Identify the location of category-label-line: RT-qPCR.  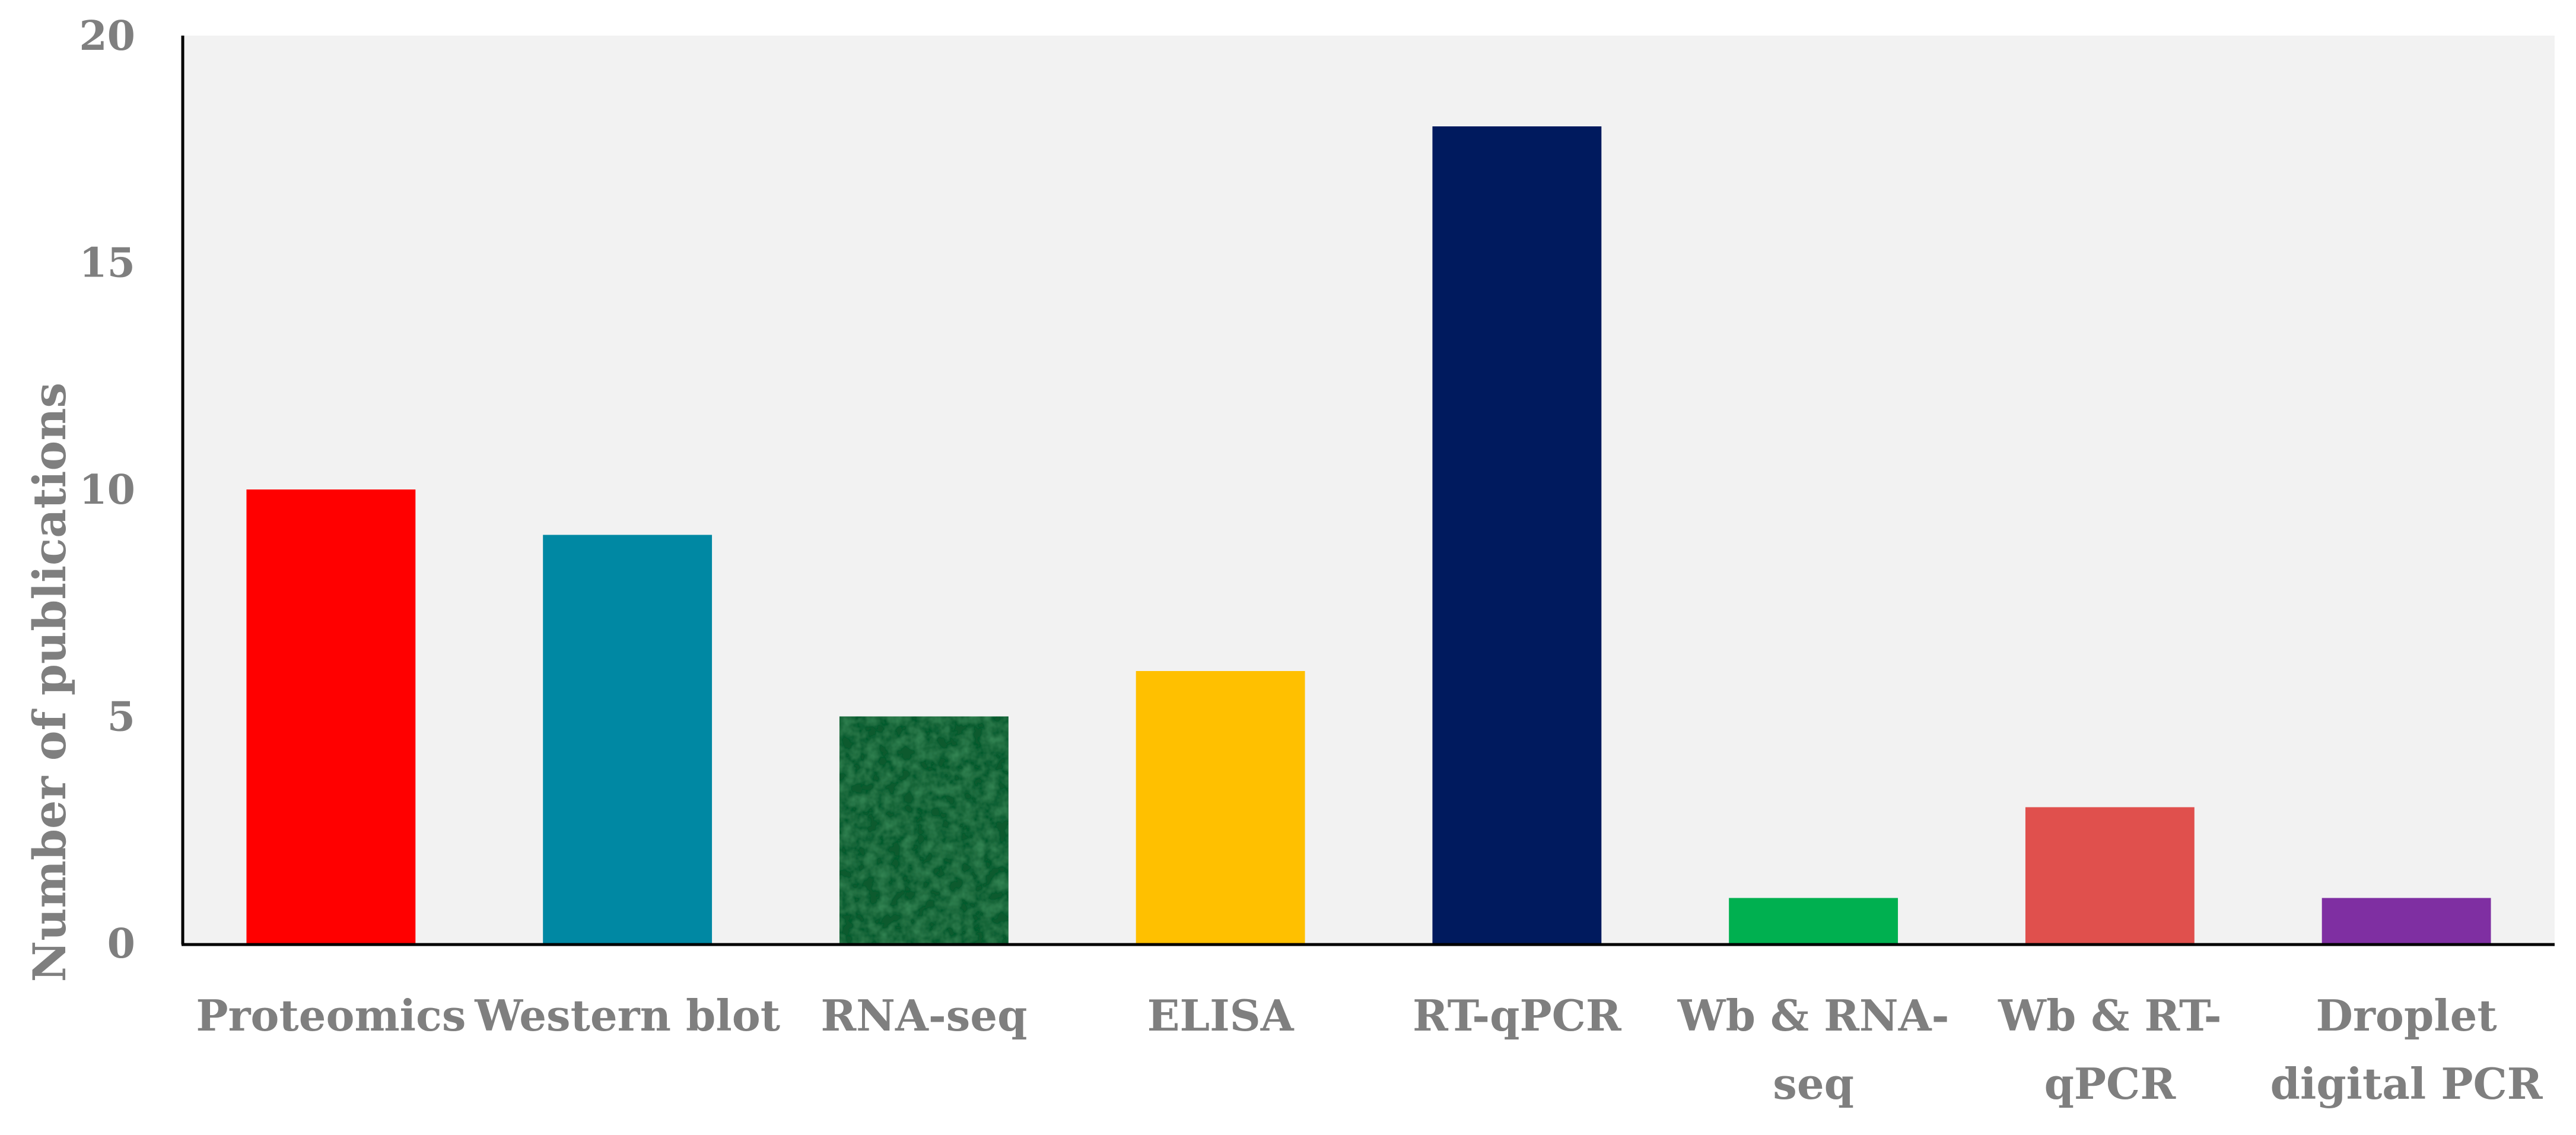
(1517, 1015).